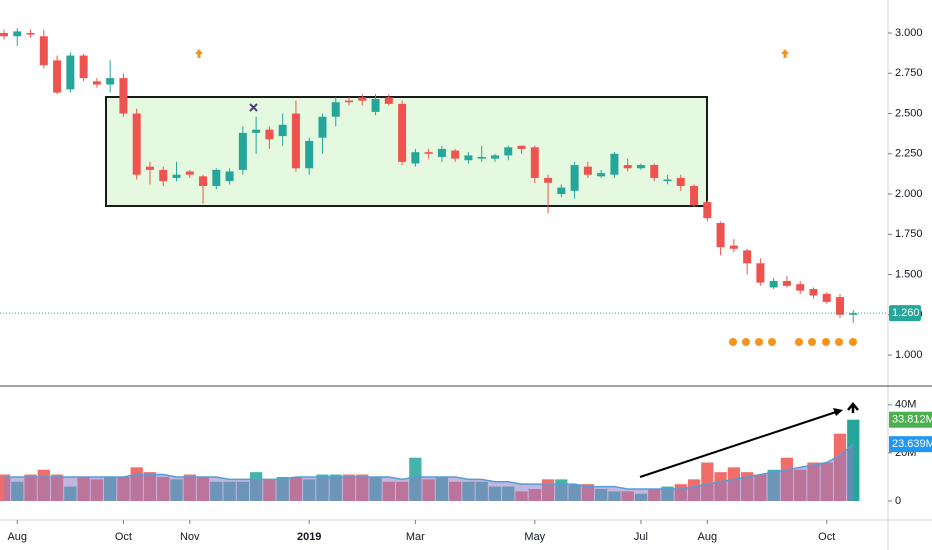 The width and height of the screenshot is (932, 550). Describe the element at coordinates (909, 234) in the screenshot. I see `y-tick-label: 1.750` at that location.